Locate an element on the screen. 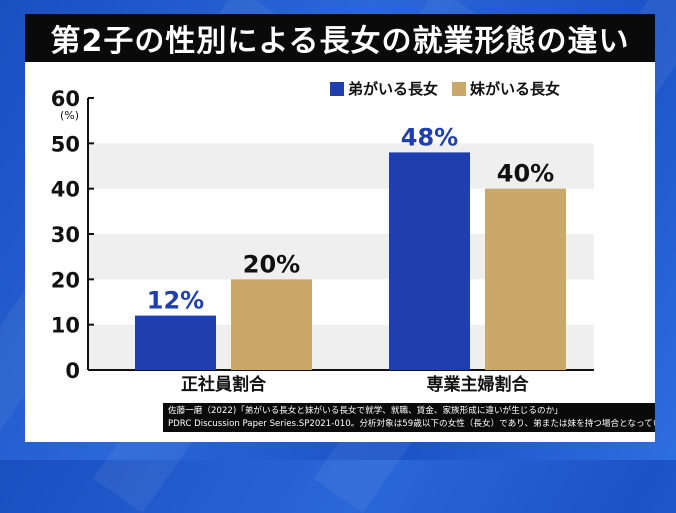  y-tick-label: 0 is located at coordinates (72, 371).